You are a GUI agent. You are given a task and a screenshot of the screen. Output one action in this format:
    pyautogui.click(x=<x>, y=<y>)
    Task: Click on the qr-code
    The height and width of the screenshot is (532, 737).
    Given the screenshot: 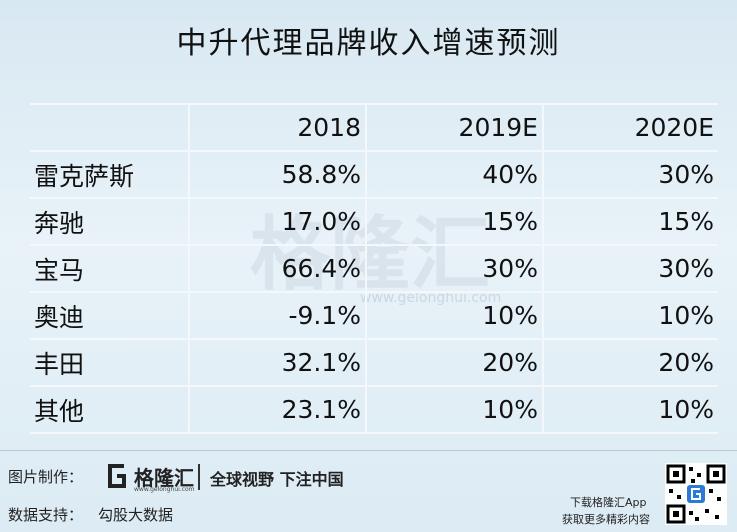 What is the action you would take?
    pyautogui.click(x=696, y=494)
    